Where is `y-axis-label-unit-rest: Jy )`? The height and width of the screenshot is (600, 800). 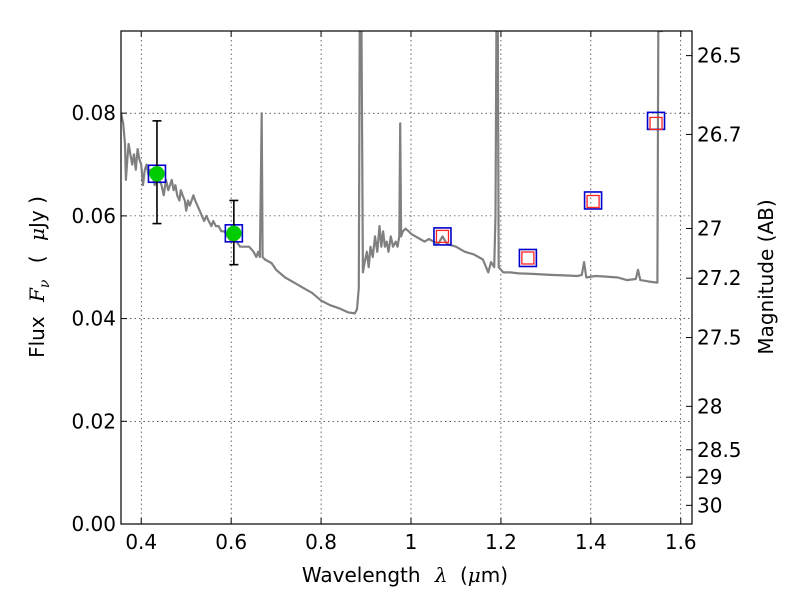 y-axis-label-unit-rest: Jy ) is located at coordinates (37, 213).